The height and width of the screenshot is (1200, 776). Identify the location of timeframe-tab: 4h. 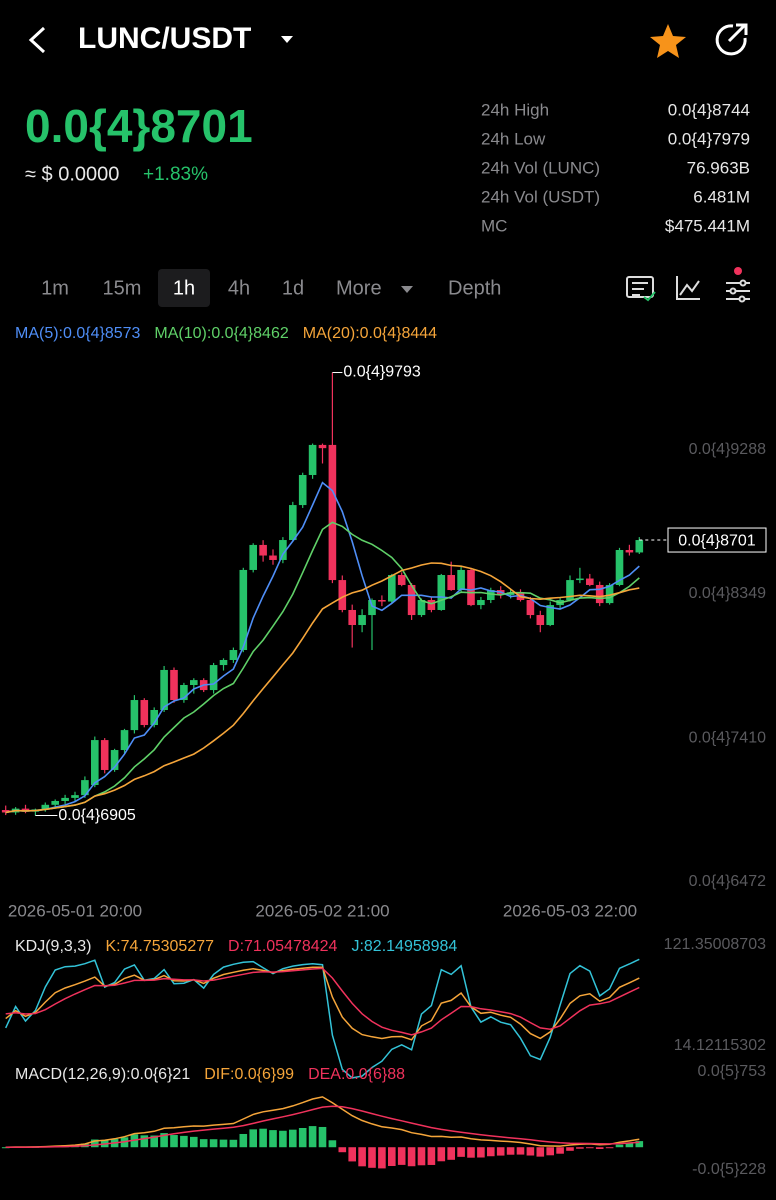
(239, 288).